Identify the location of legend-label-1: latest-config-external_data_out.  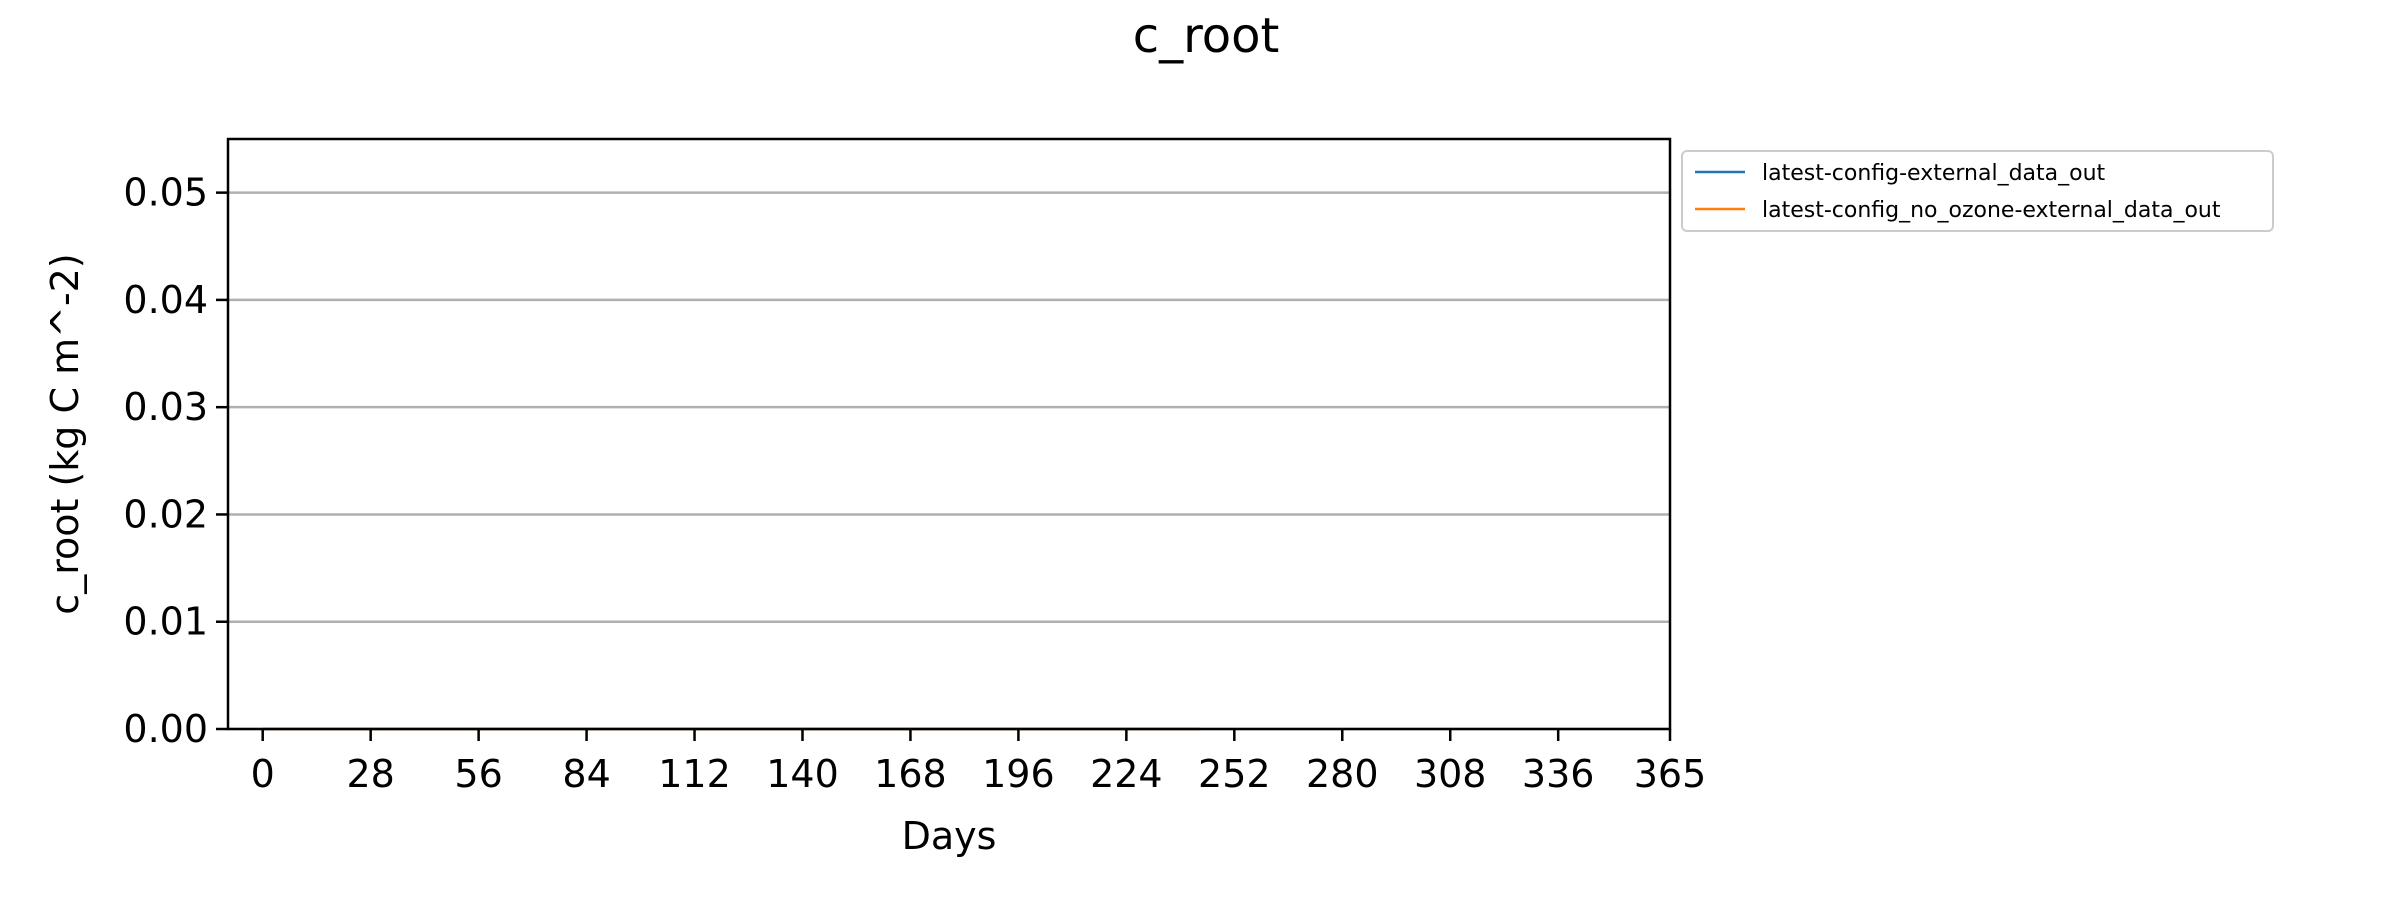
(1934, 173).